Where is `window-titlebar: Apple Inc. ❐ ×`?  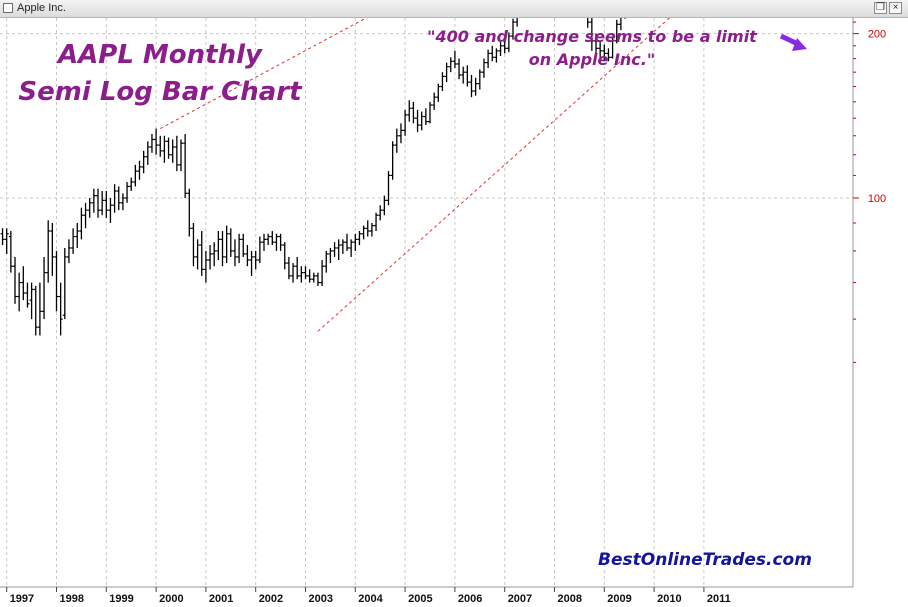
window-titlebar: Apple Inc. ❐ × is located at coordinates (454, 9).